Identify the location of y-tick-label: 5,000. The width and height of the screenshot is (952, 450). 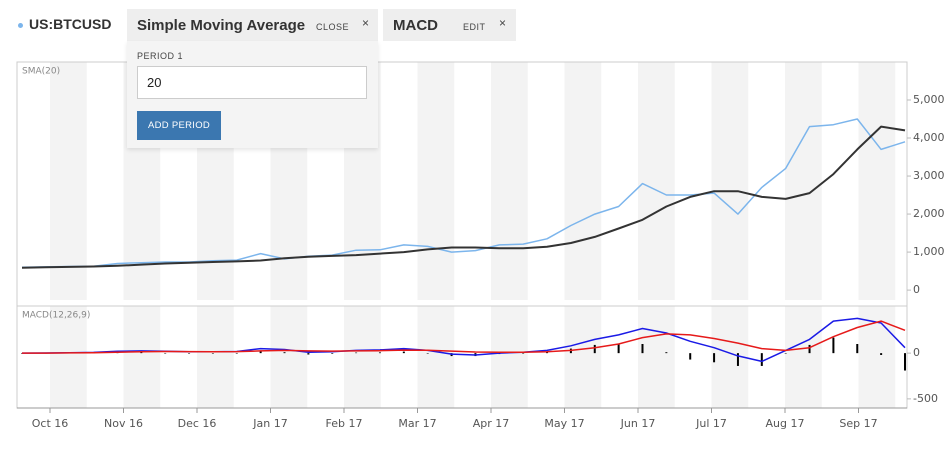
(929, 99).